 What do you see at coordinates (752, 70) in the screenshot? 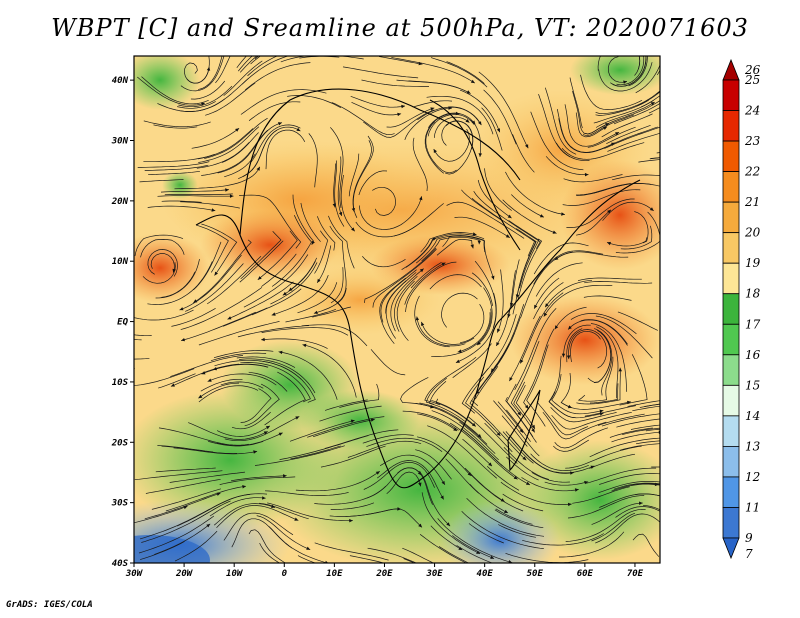
I see `colorbar-label: 26` at bounding box center [752, 70].